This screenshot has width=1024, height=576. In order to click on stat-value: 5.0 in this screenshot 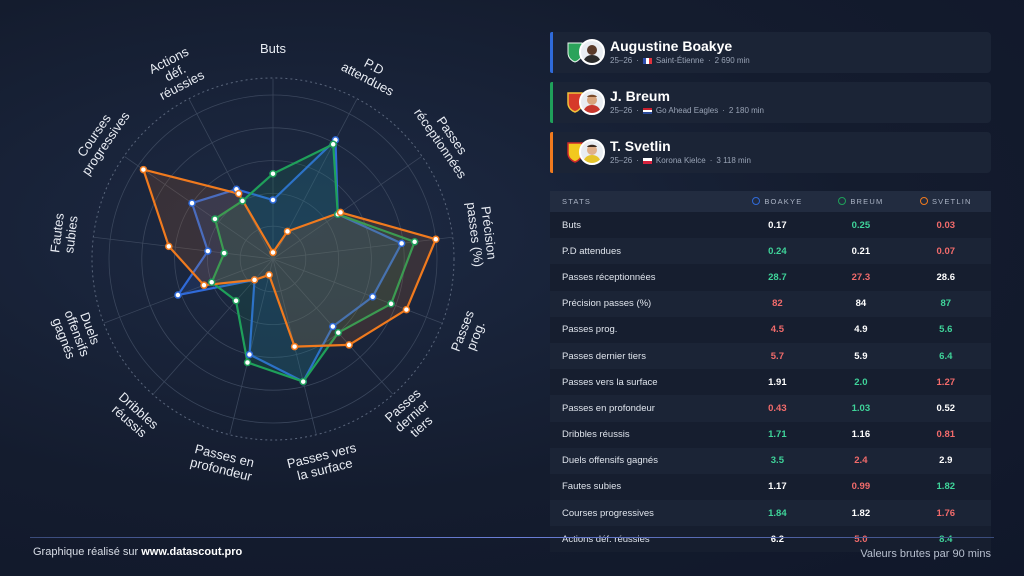, I will do `click(861, 539)`.